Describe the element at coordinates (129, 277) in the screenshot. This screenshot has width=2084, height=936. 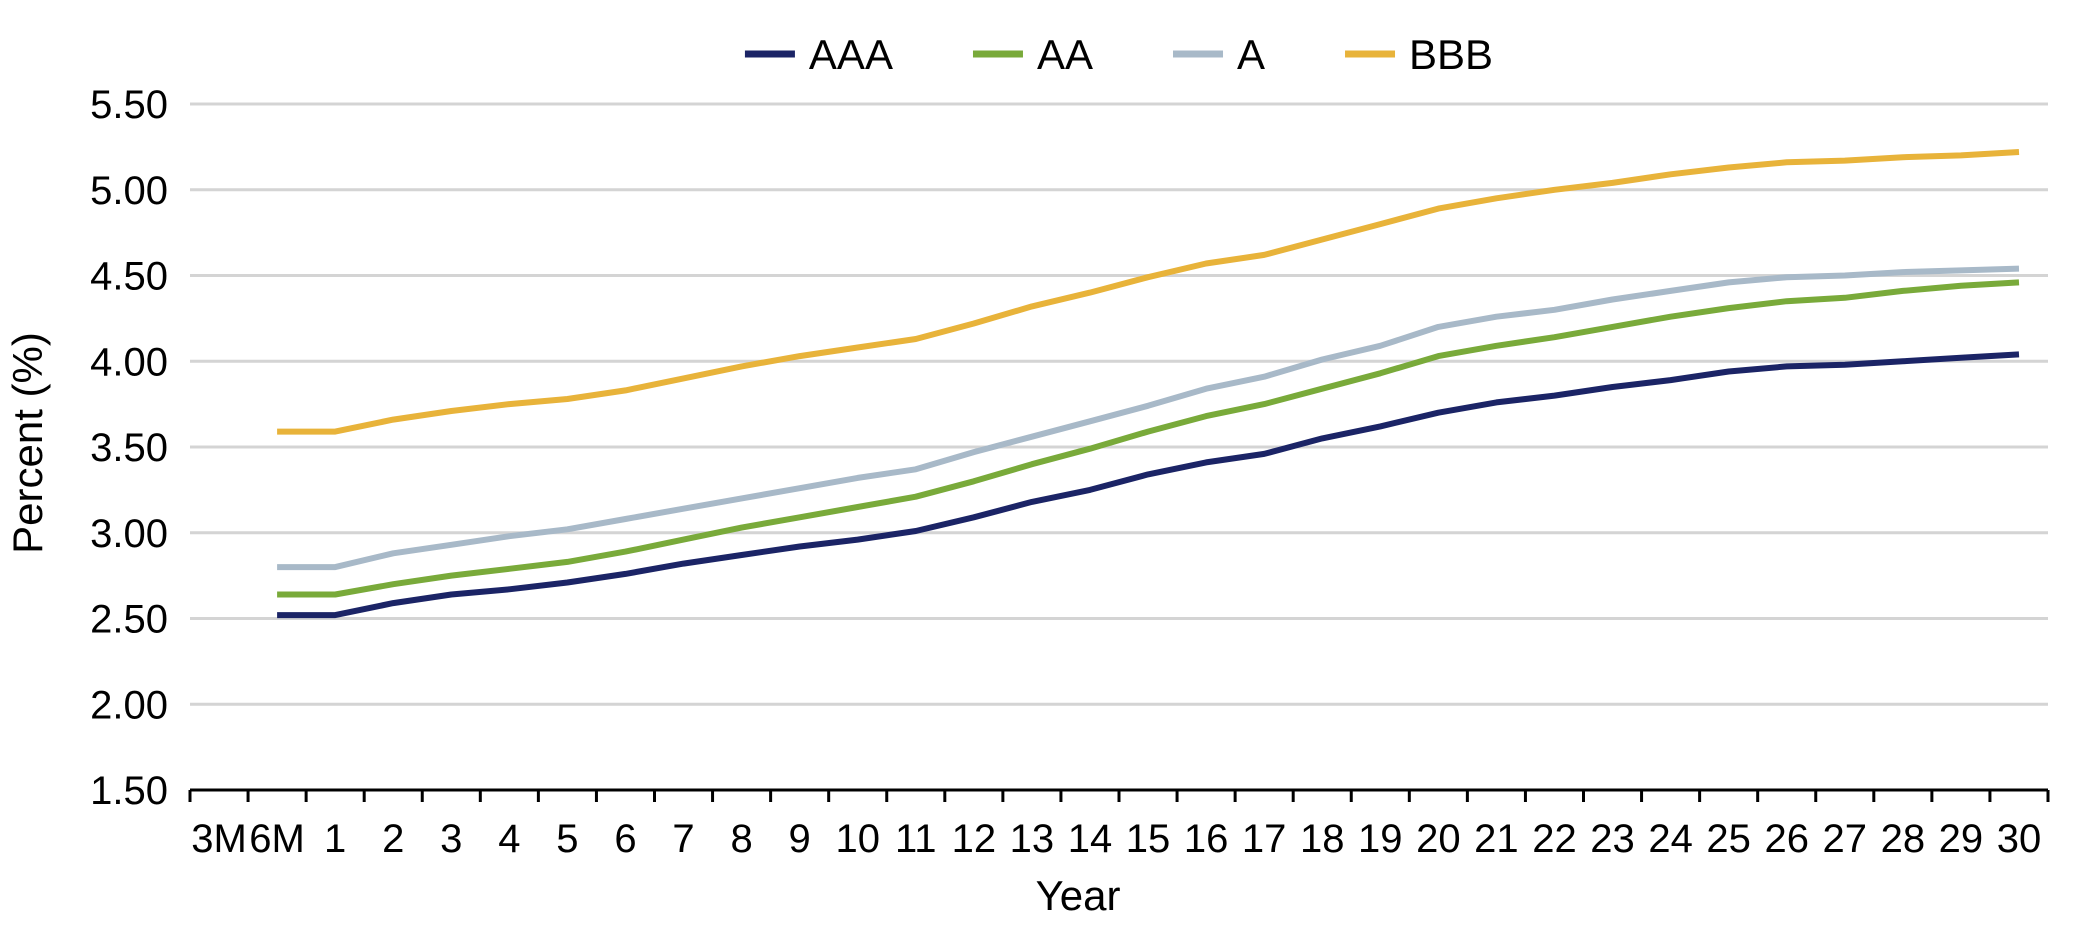
I see `y-tick-label: 4.50` at that location.